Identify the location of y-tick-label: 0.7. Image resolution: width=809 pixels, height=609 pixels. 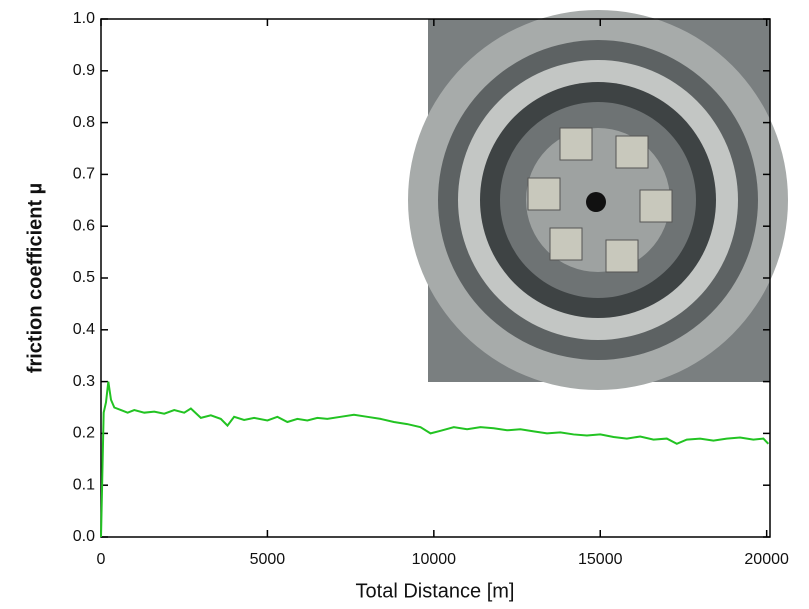
(84, 174).